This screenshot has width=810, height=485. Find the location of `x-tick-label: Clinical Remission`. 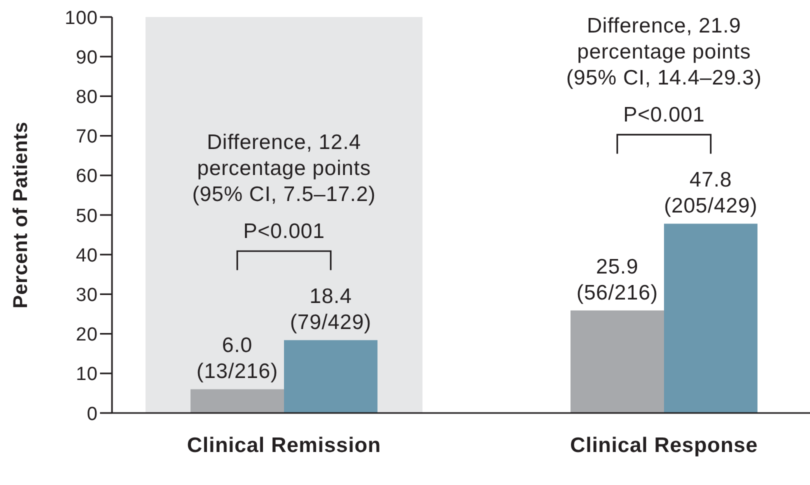

x-tick-label: Clinical Remission is located at coordinates (284, 445).